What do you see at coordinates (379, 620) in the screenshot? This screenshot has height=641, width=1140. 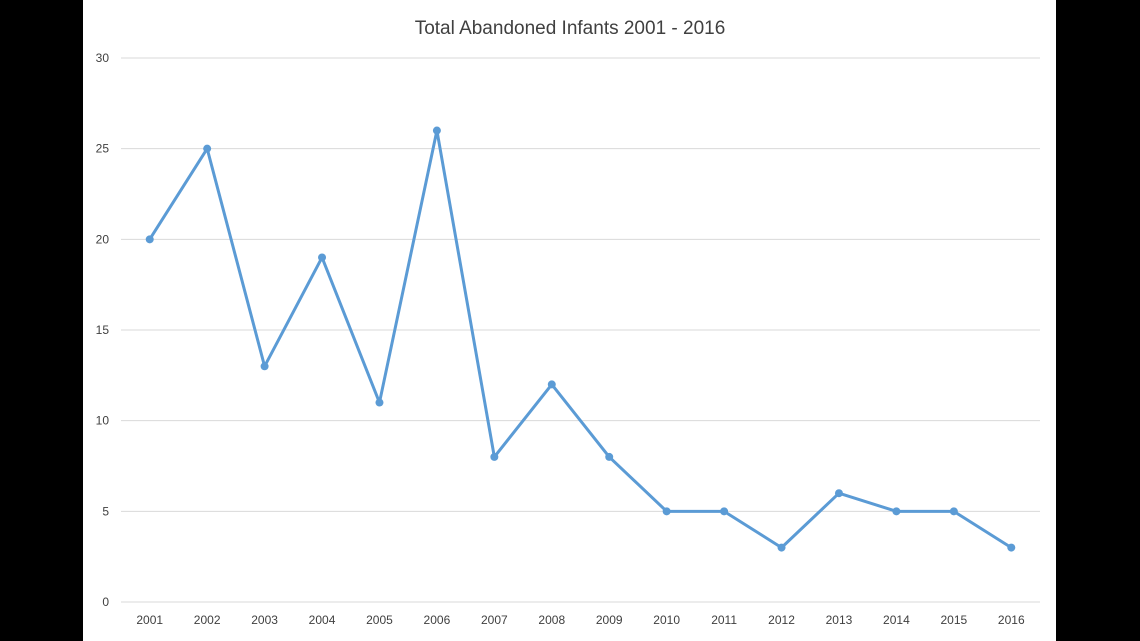 I see `x-tick-label: 2005` at bounding box center [379, 620].